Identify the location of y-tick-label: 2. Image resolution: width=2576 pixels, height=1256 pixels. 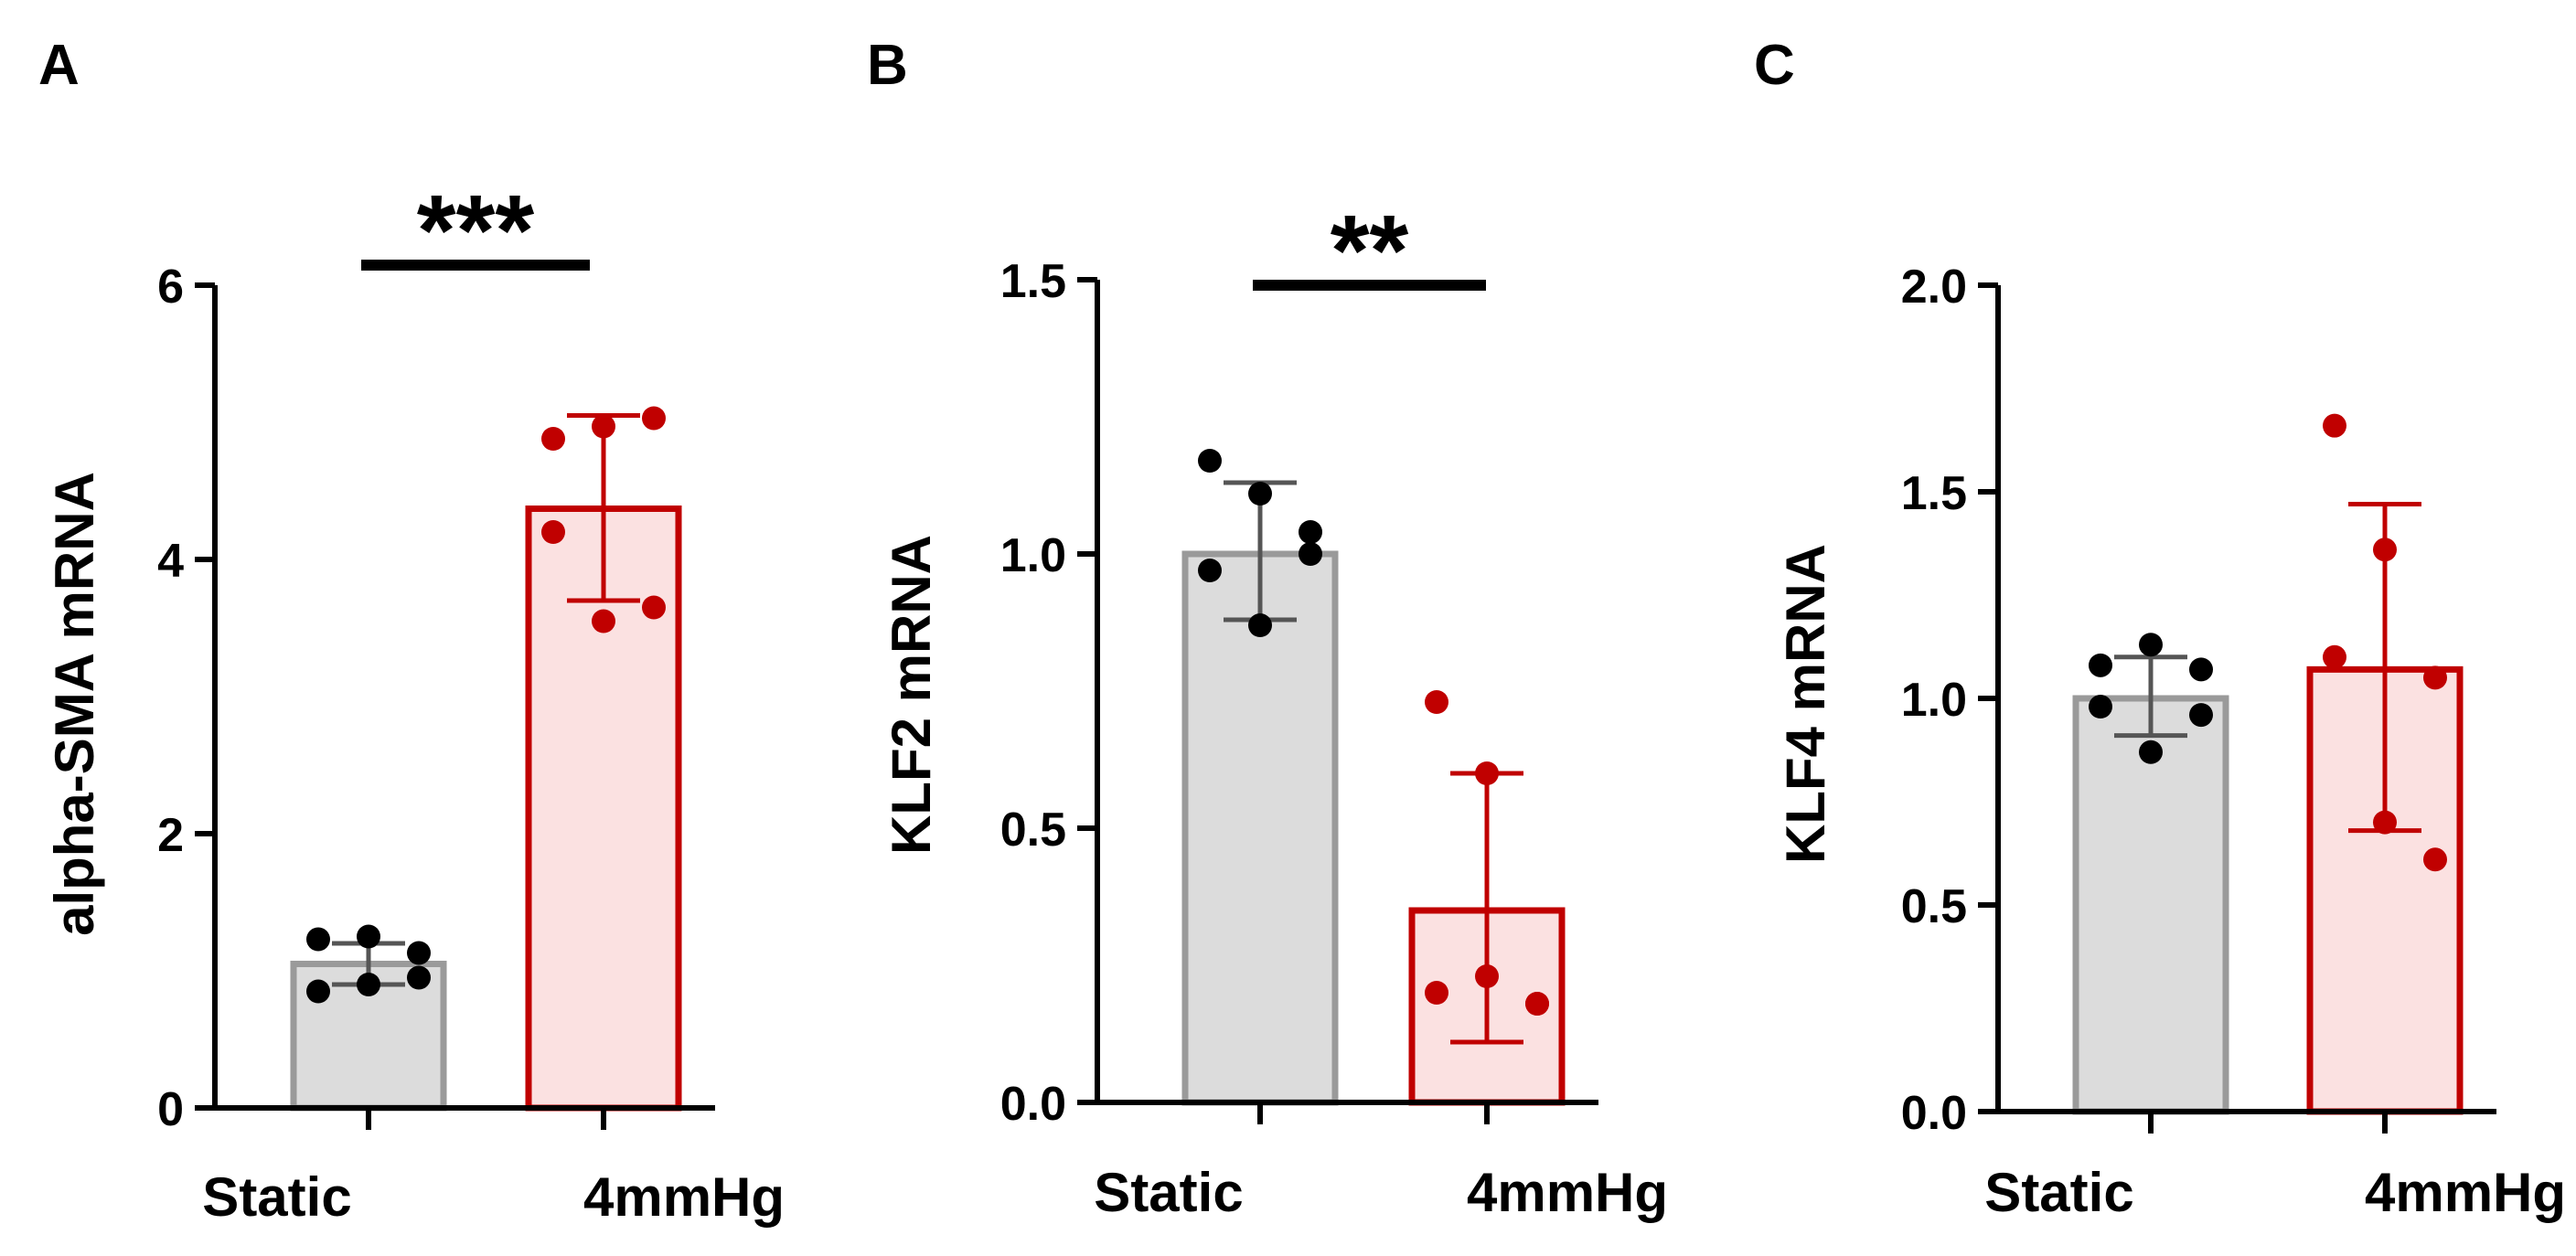
(170, 835).